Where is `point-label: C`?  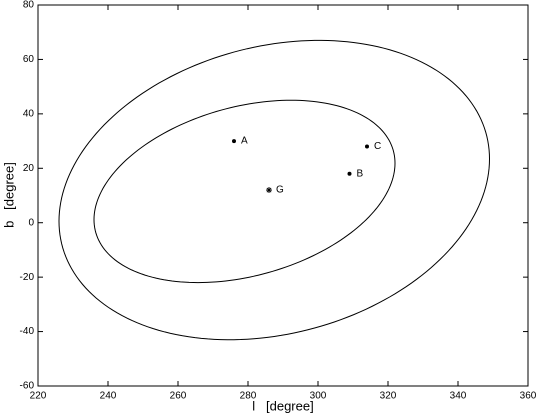 point-label: C is located at coordinates (377, 146).